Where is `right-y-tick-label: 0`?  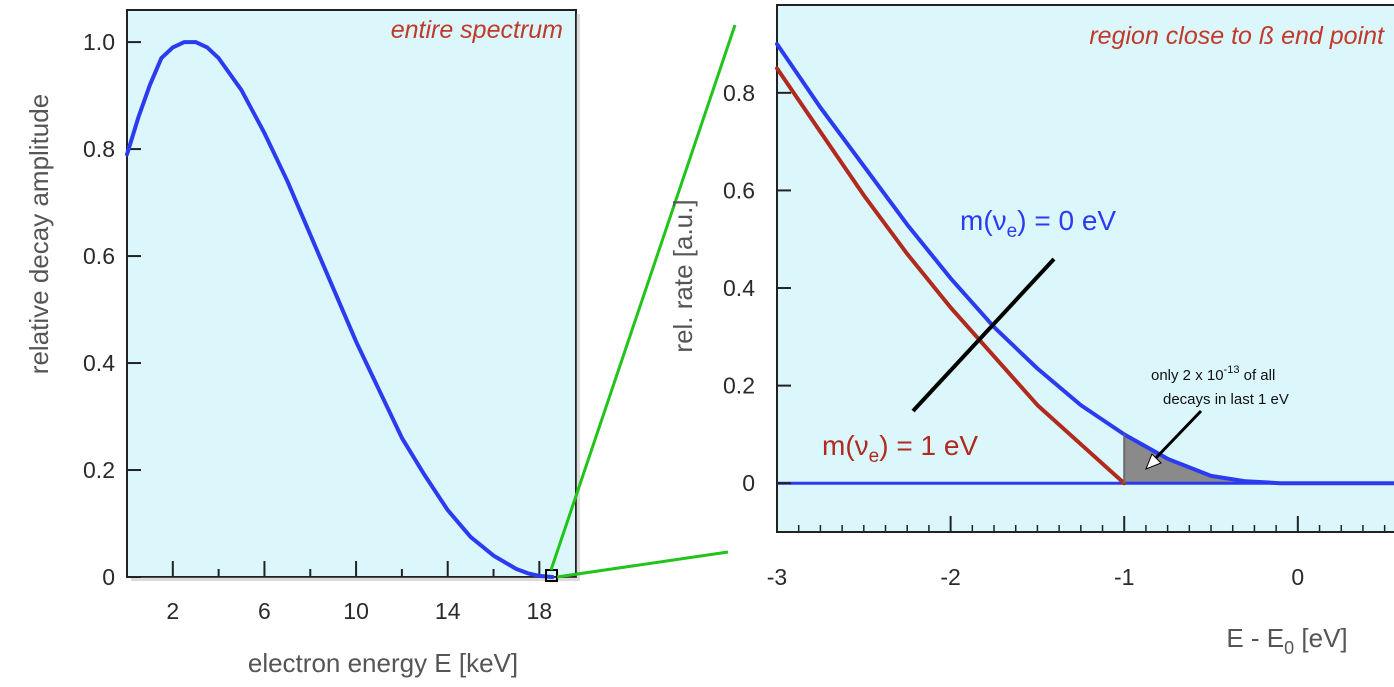
right-y-tick-label: 0 is located at coordinates (748, 483).